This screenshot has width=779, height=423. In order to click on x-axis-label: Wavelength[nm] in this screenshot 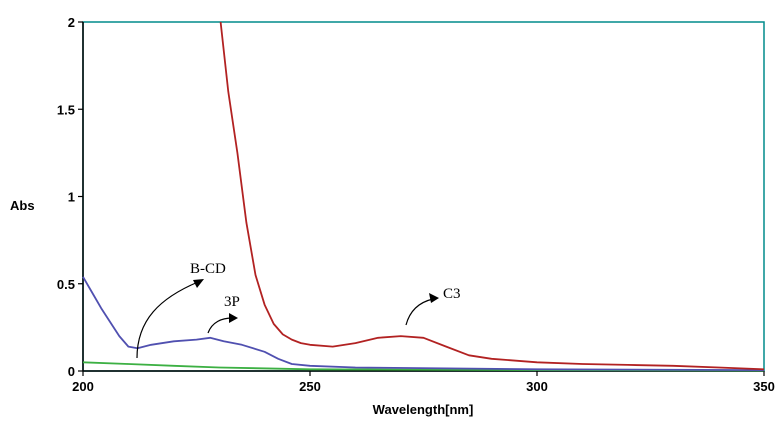, I will do `click(423, 409)`.